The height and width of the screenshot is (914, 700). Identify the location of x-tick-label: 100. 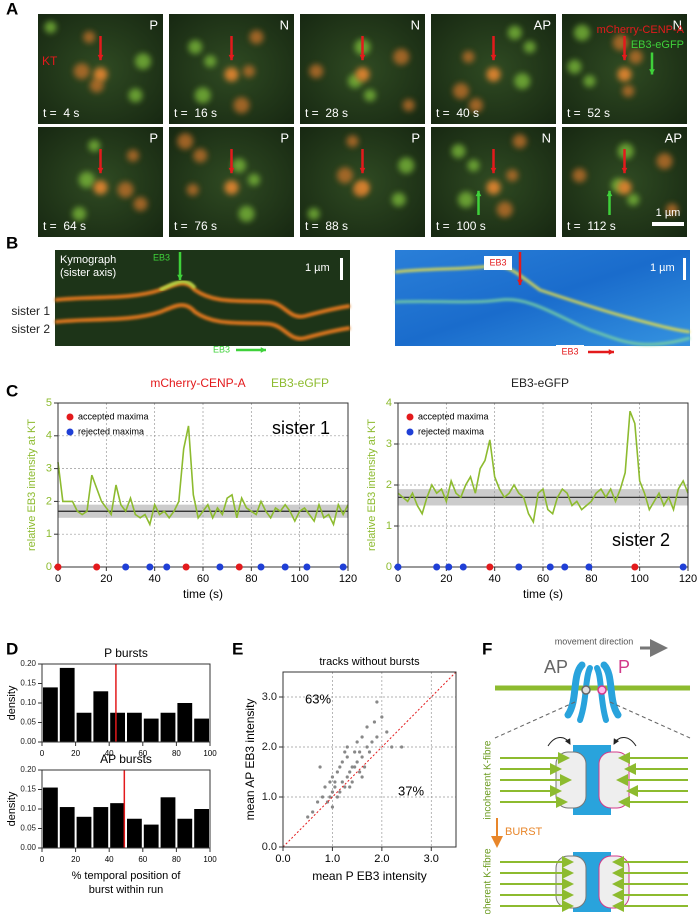
(210, 753).